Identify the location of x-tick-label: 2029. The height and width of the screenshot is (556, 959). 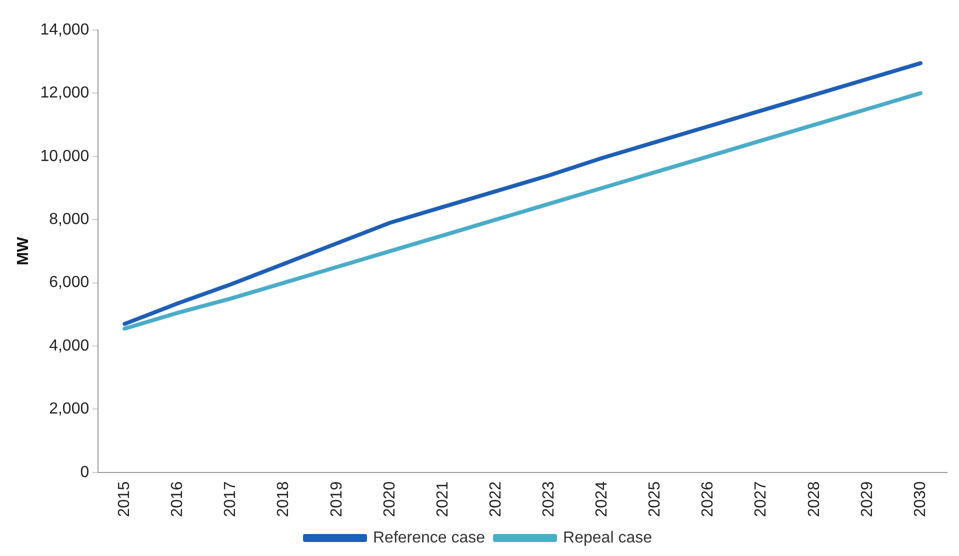
(867, 499).